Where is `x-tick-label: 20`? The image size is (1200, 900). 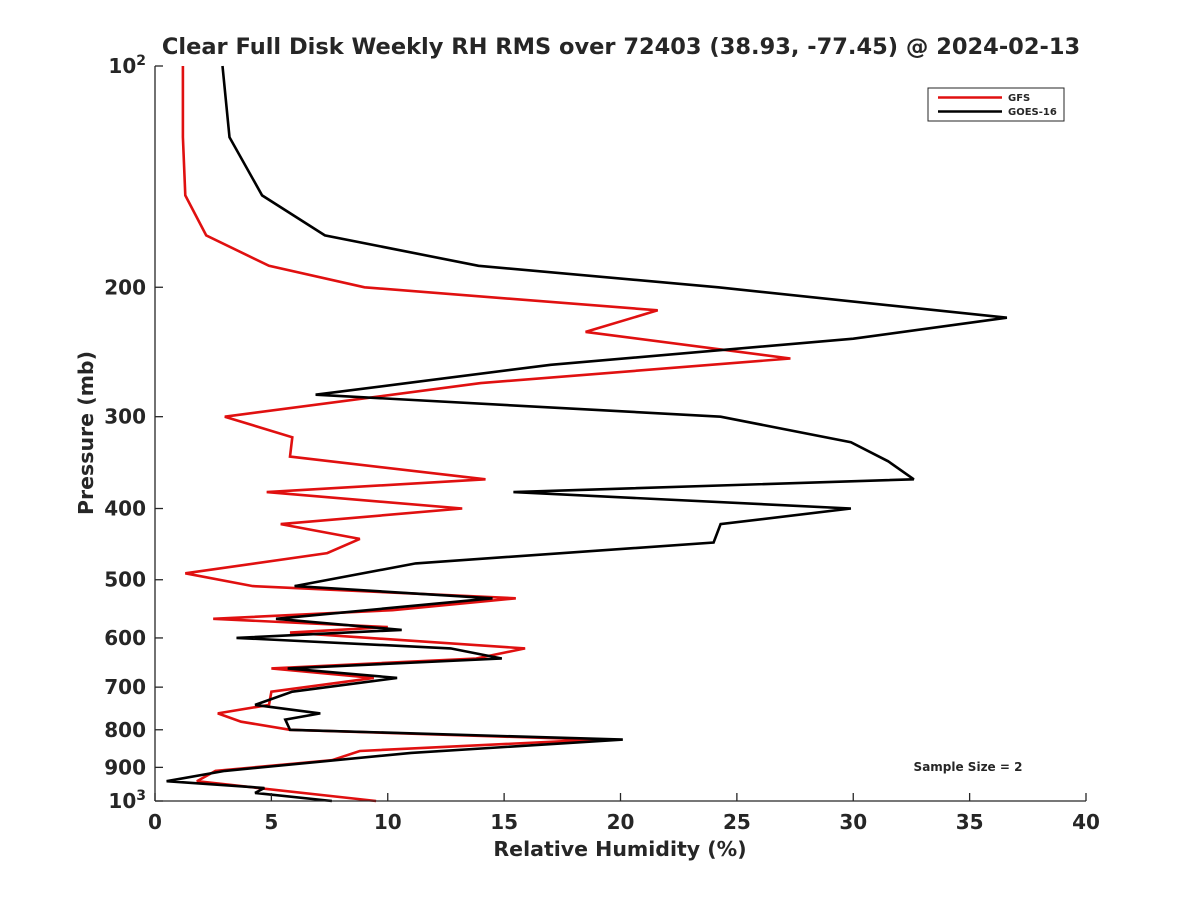 x-tick-label: 20 is located at coordinates (621, 822).